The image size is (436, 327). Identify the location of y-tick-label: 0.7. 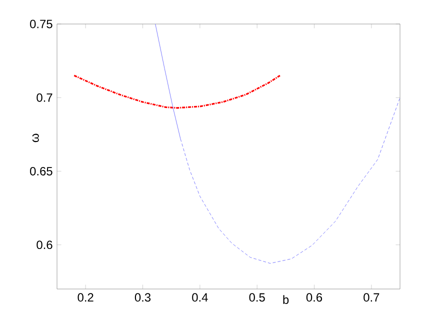
(44, 97).